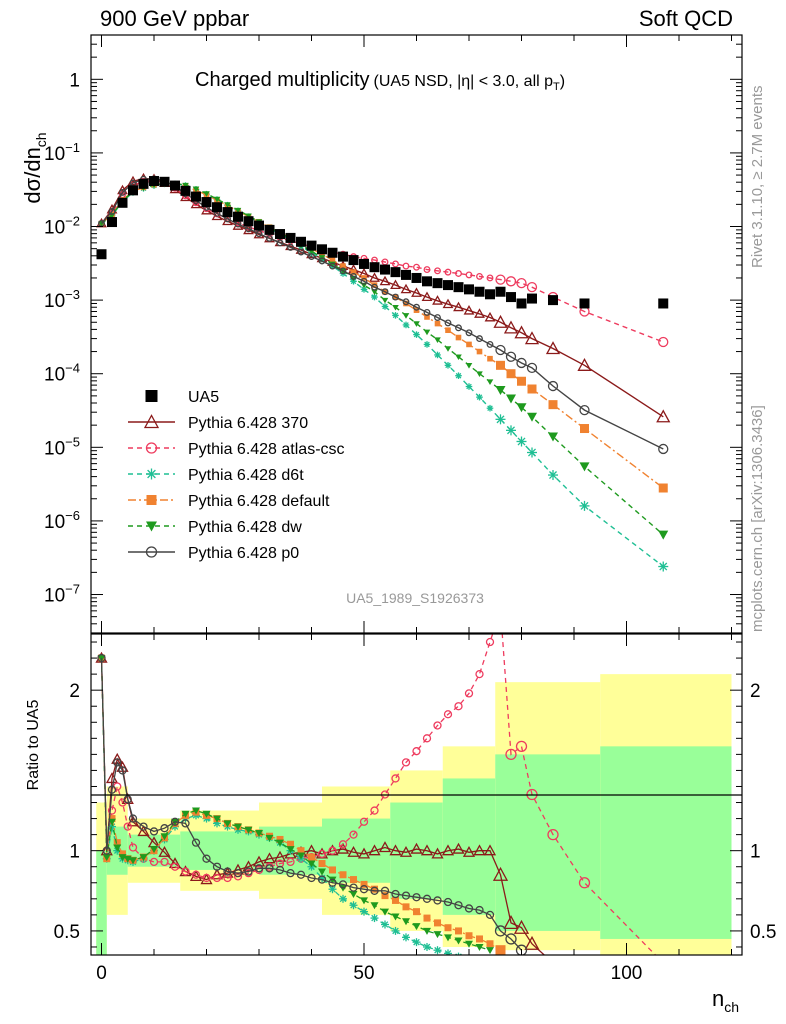 Image resolution: width=786 pixels, height=1024 pixels. I want to click on ratio-line-d6t, so click(278, 806).